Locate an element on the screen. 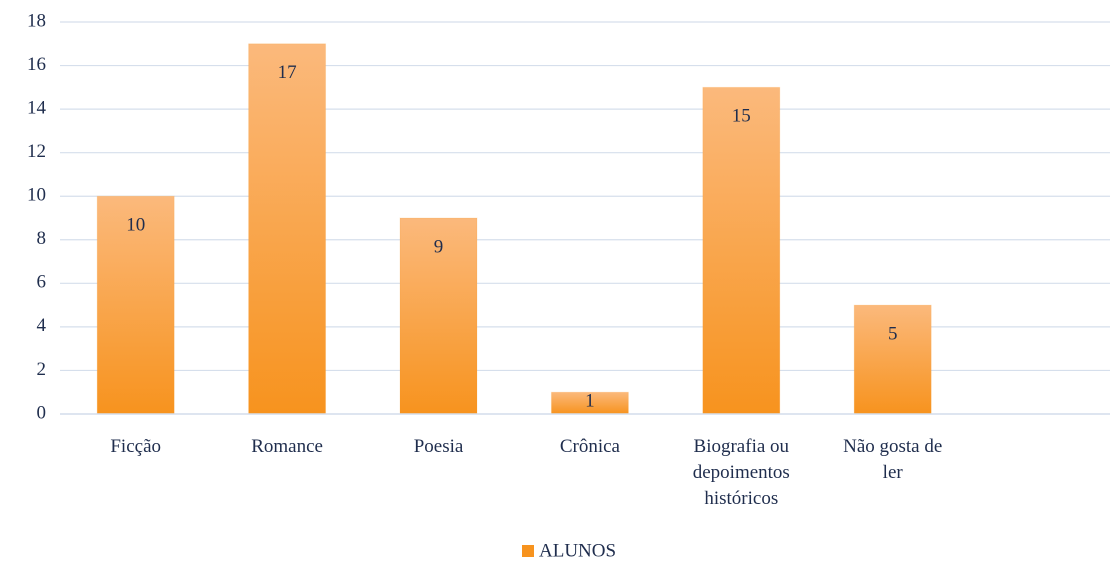 This screenshot has width=1110, height=566. y-tick-label: 18 is located at coordinates (36, 20).